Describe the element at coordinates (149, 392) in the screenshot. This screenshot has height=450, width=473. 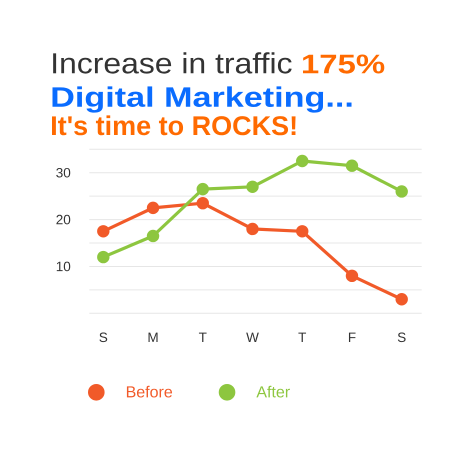
I see `legend-label: Before` at that location.